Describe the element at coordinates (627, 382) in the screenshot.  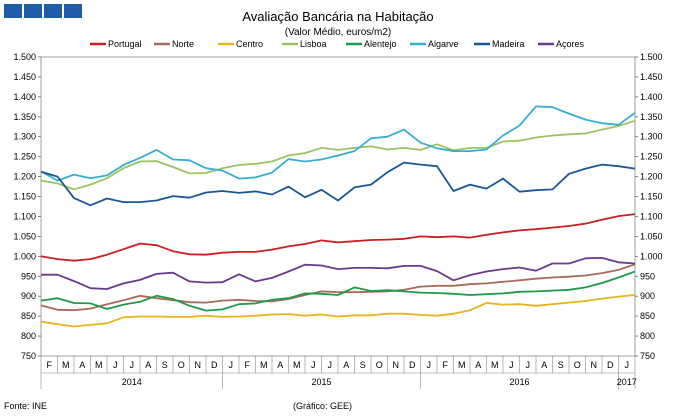
I see `year-label: 2017` at that location.